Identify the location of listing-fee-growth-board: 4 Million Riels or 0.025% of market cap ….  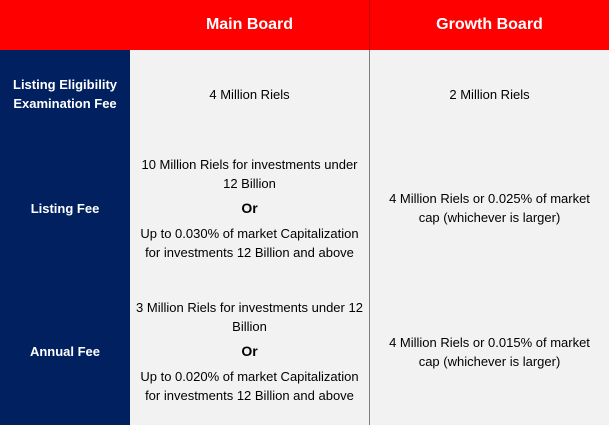
(489, 208).